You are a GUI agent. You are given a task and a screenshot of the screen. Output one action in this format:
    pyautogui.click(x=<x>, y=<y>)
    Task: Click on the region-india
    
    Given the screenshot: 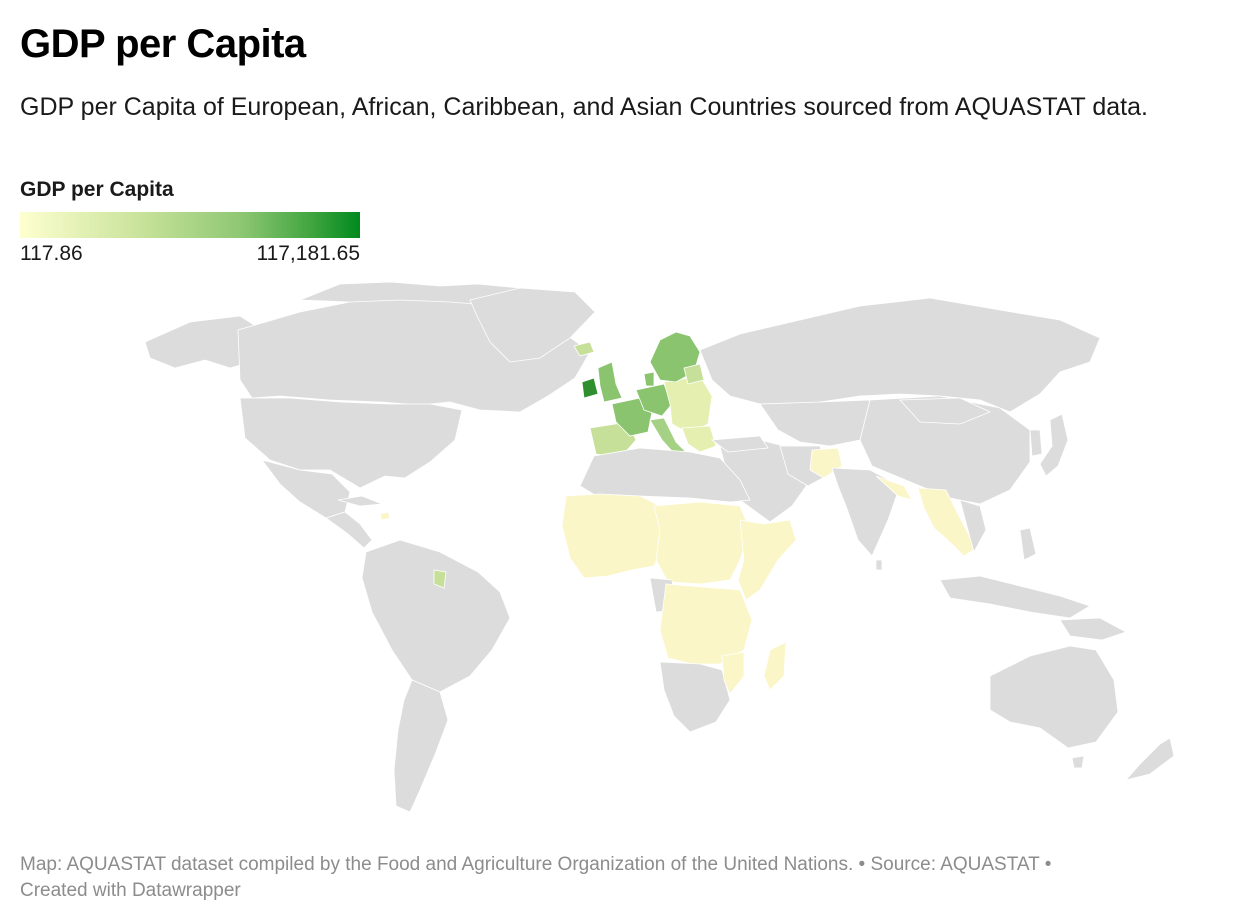 What is the action you would take?
    pyautogui.click(x=866, y=512)
    